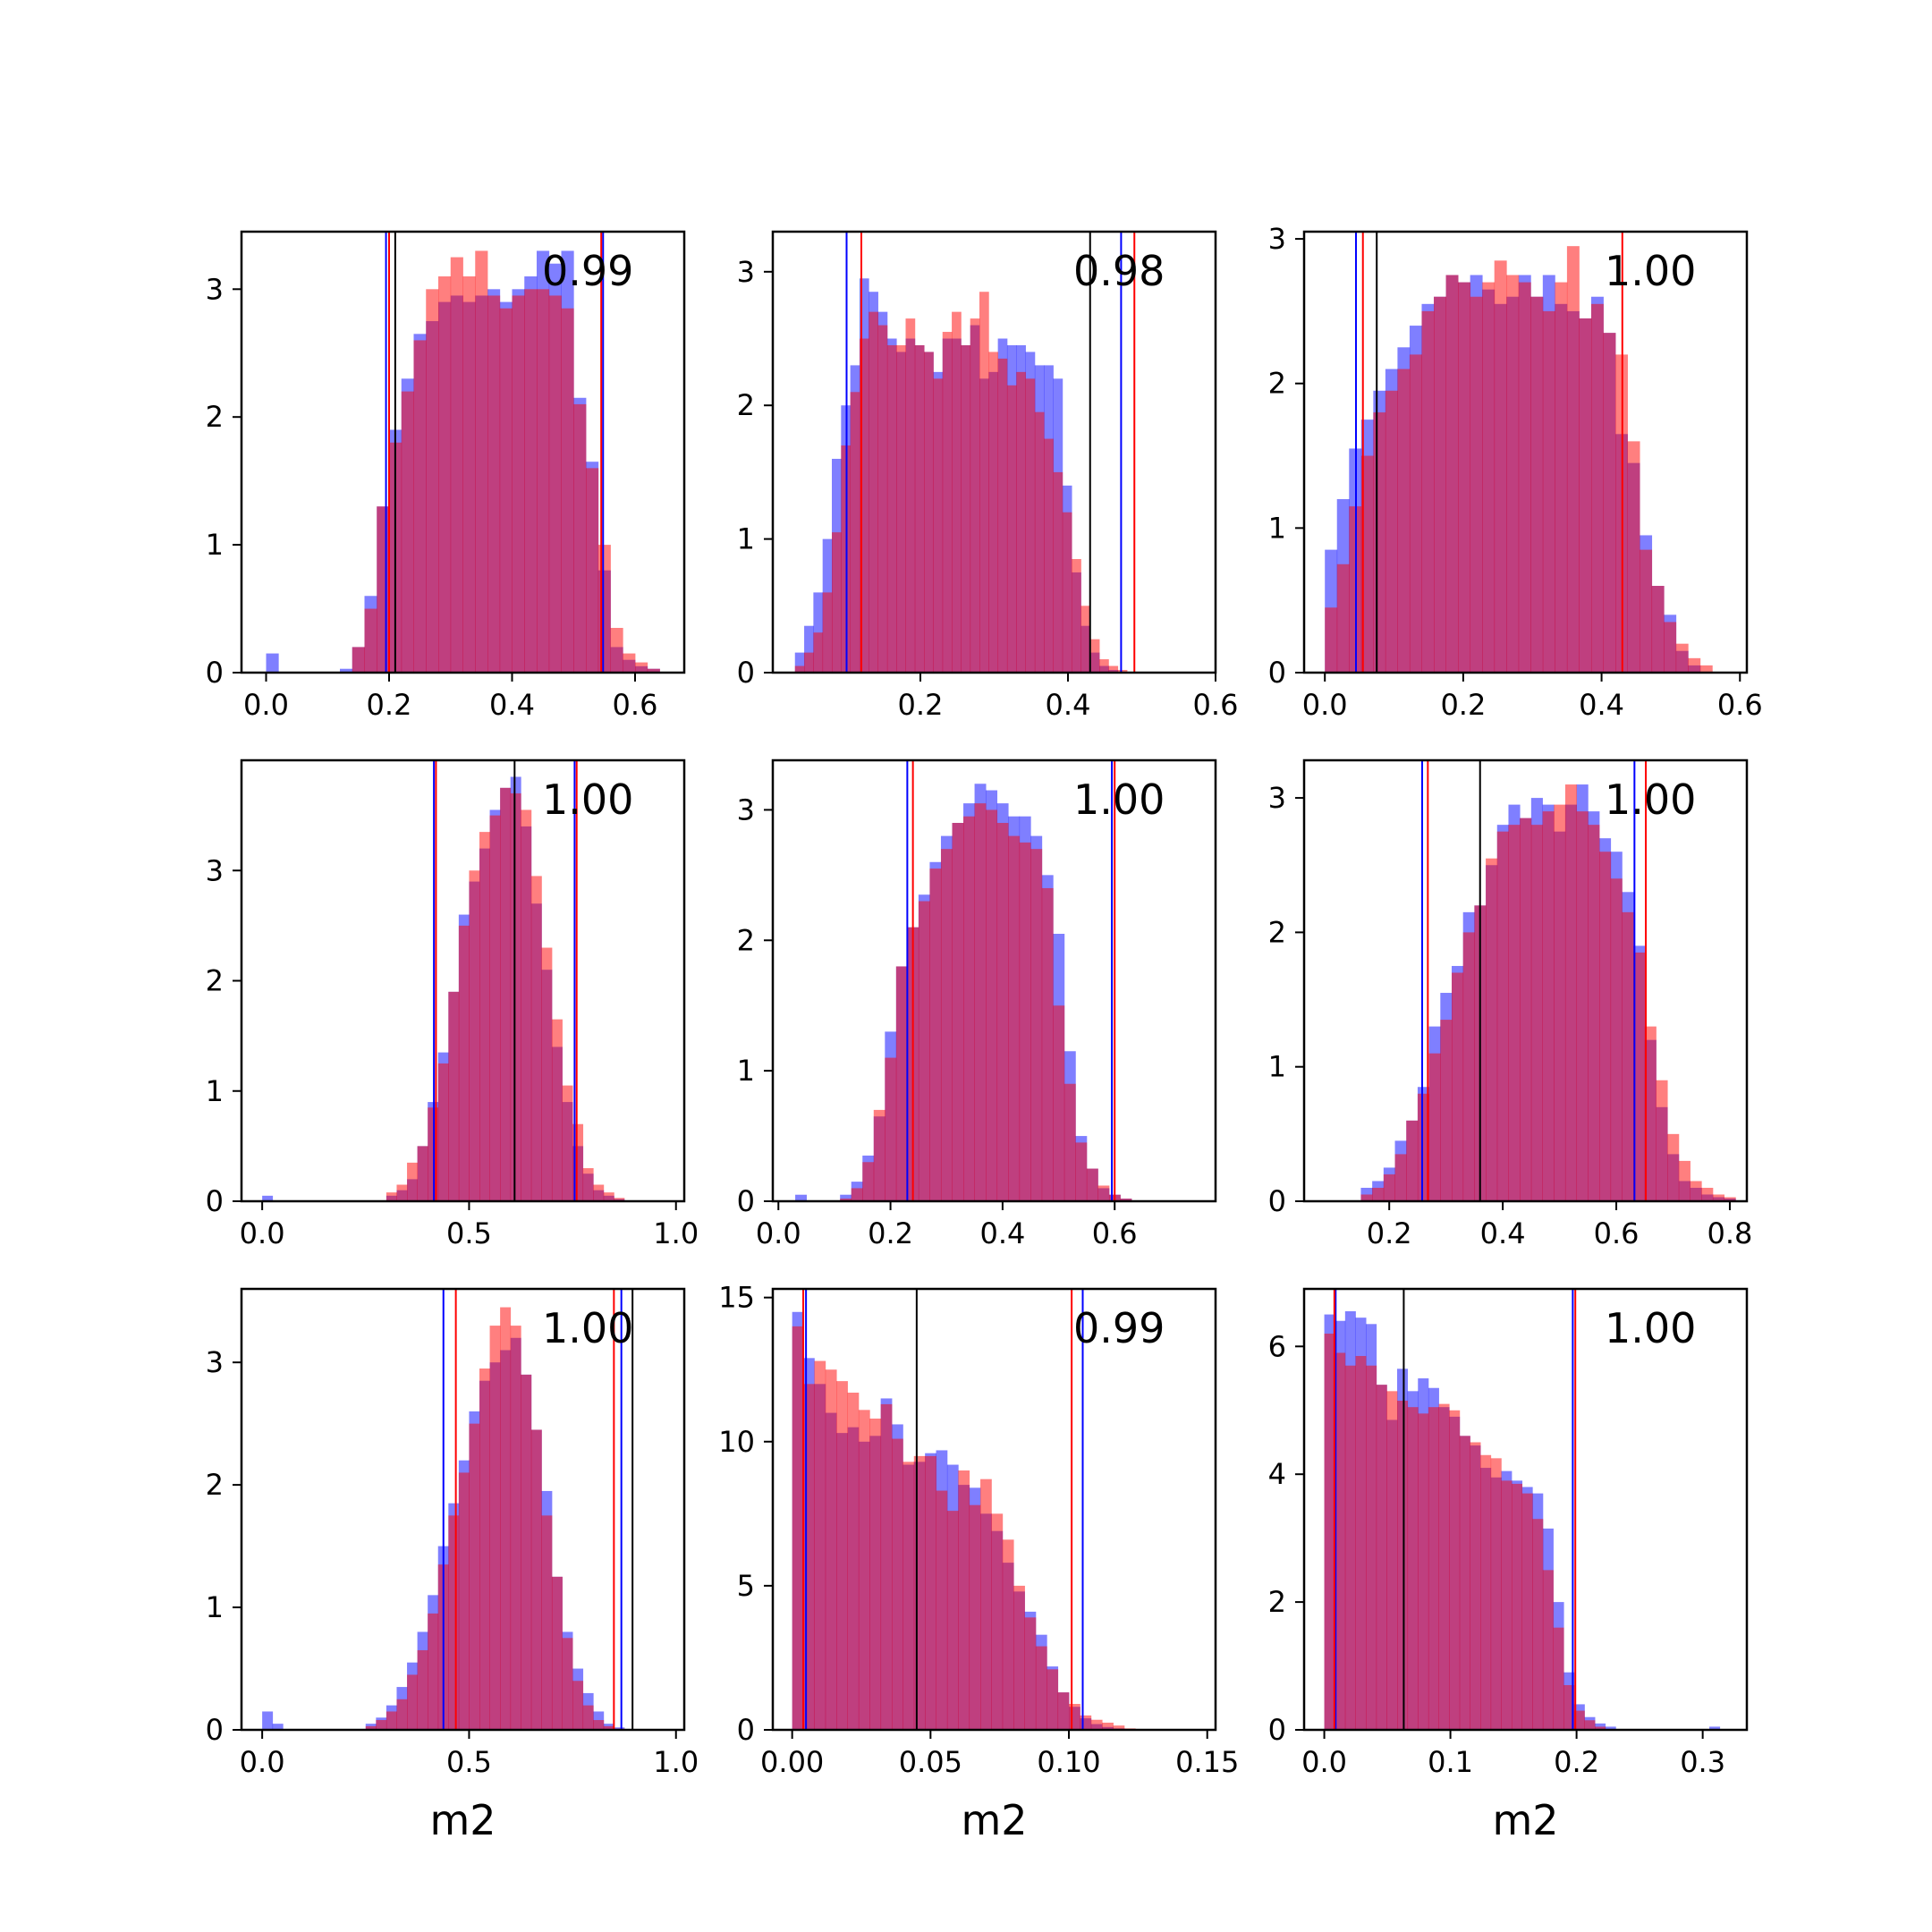 This screenshot has height=1932, width=1932. What do you see at coordinates (1277, 239) in the screenshot?
I see `y-tick-label: 3` at bounding box center [1277, 239].